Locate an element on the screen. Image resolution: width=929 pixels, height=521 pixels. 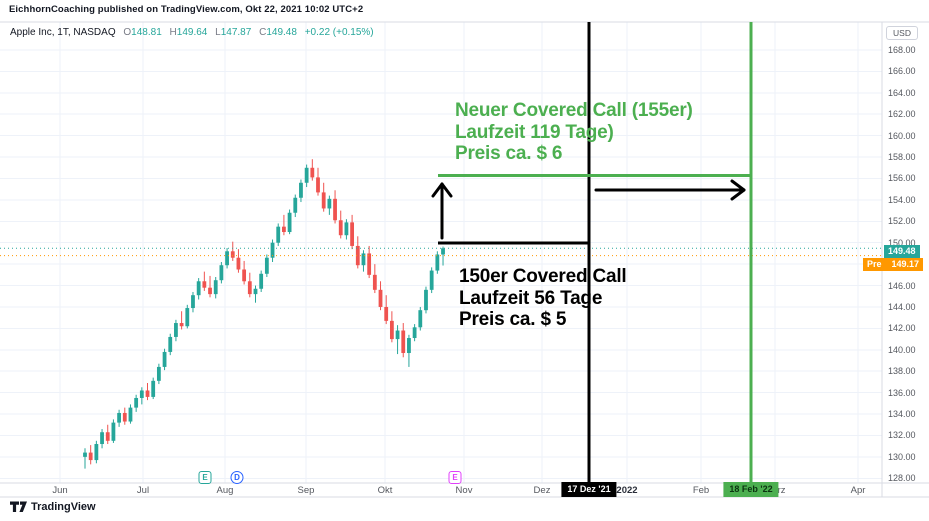
low-value: 147.87 is located at coordinates (236, 32).